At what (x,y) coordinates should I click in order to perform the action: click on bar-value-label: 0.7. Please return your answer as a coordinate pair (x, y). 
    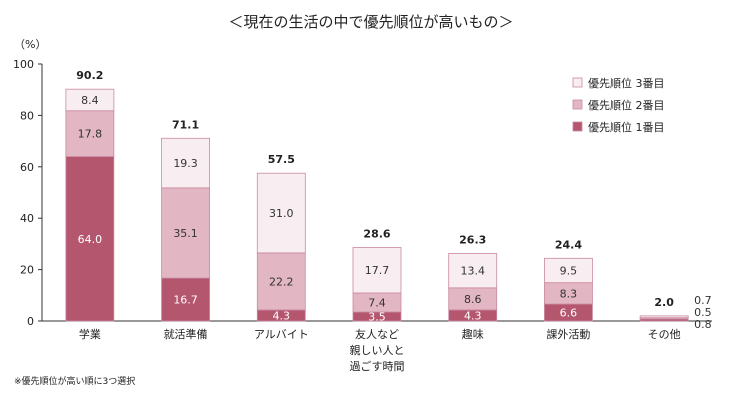
    Looking at the image, I should click on (703, 300).